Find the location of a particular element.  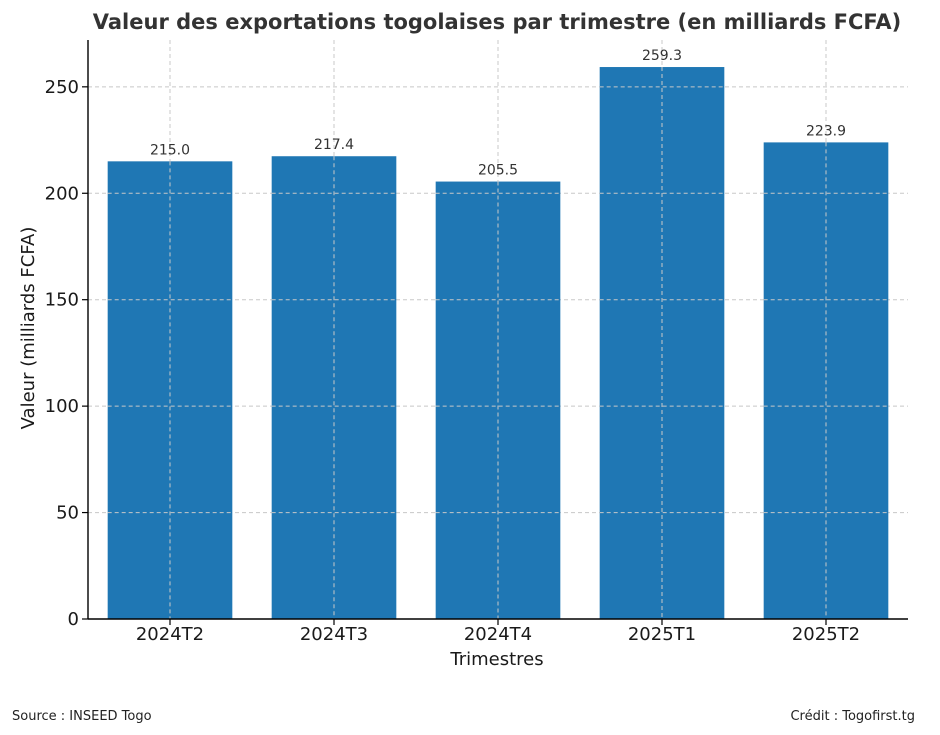

bar-value-label: 217.4 is located at coordinates (334, 145).